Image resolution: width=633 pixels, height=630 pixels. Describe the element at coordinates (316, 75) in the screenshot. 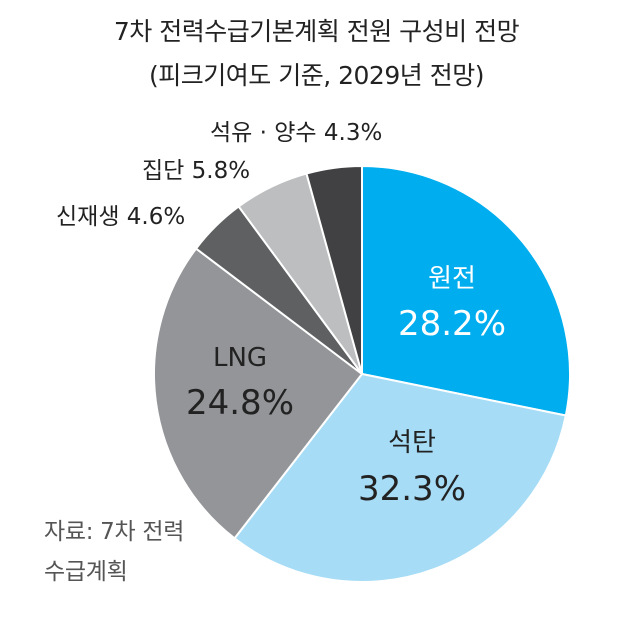

I see `chart-subtitle: (피크기여도 기준, 2029년 전망)` at that location.